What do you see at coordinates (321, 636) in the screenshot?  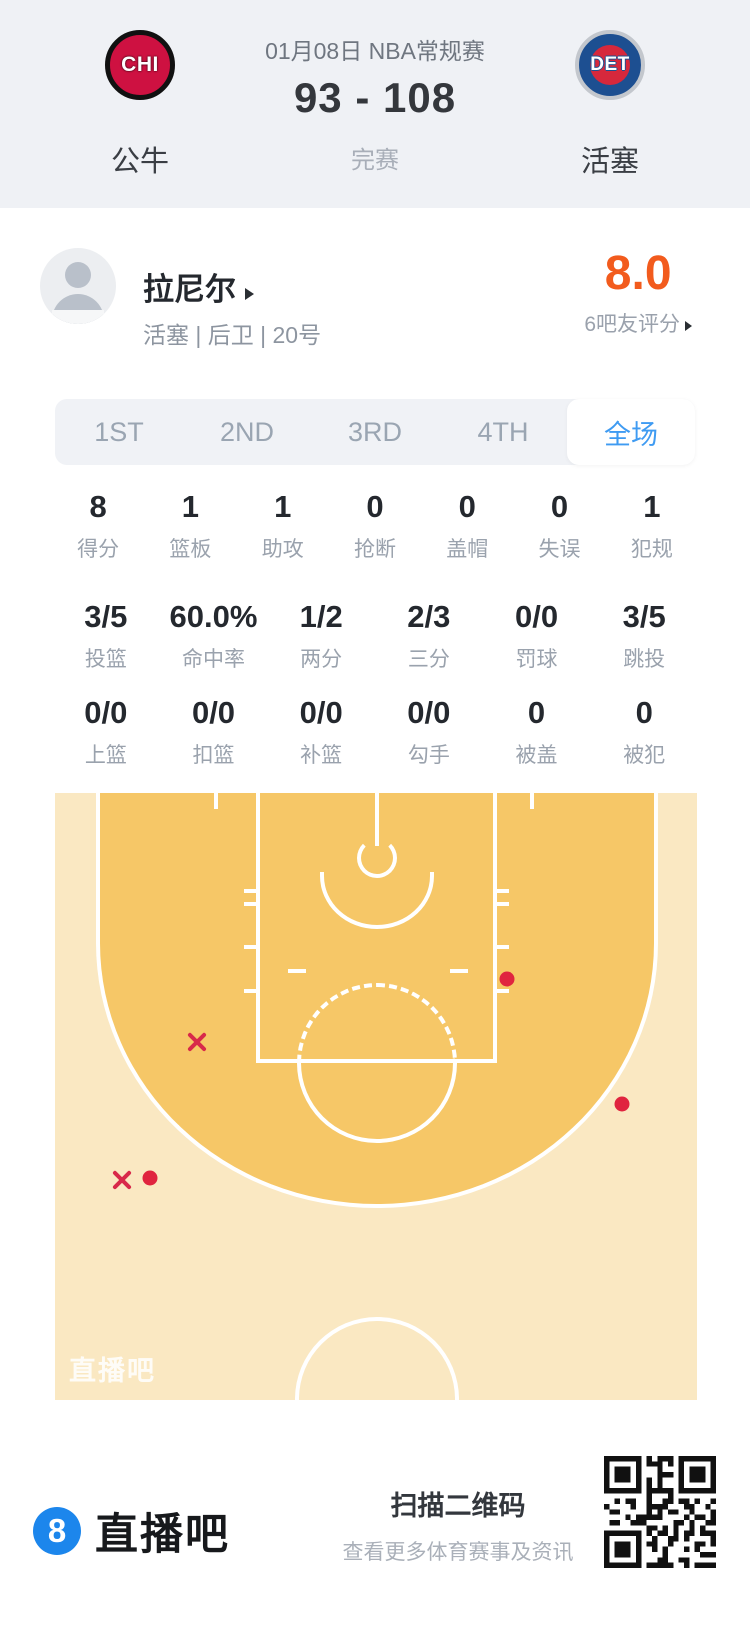 I see `stat-两分: 1/2 两分` at bounding box center [321, 636].